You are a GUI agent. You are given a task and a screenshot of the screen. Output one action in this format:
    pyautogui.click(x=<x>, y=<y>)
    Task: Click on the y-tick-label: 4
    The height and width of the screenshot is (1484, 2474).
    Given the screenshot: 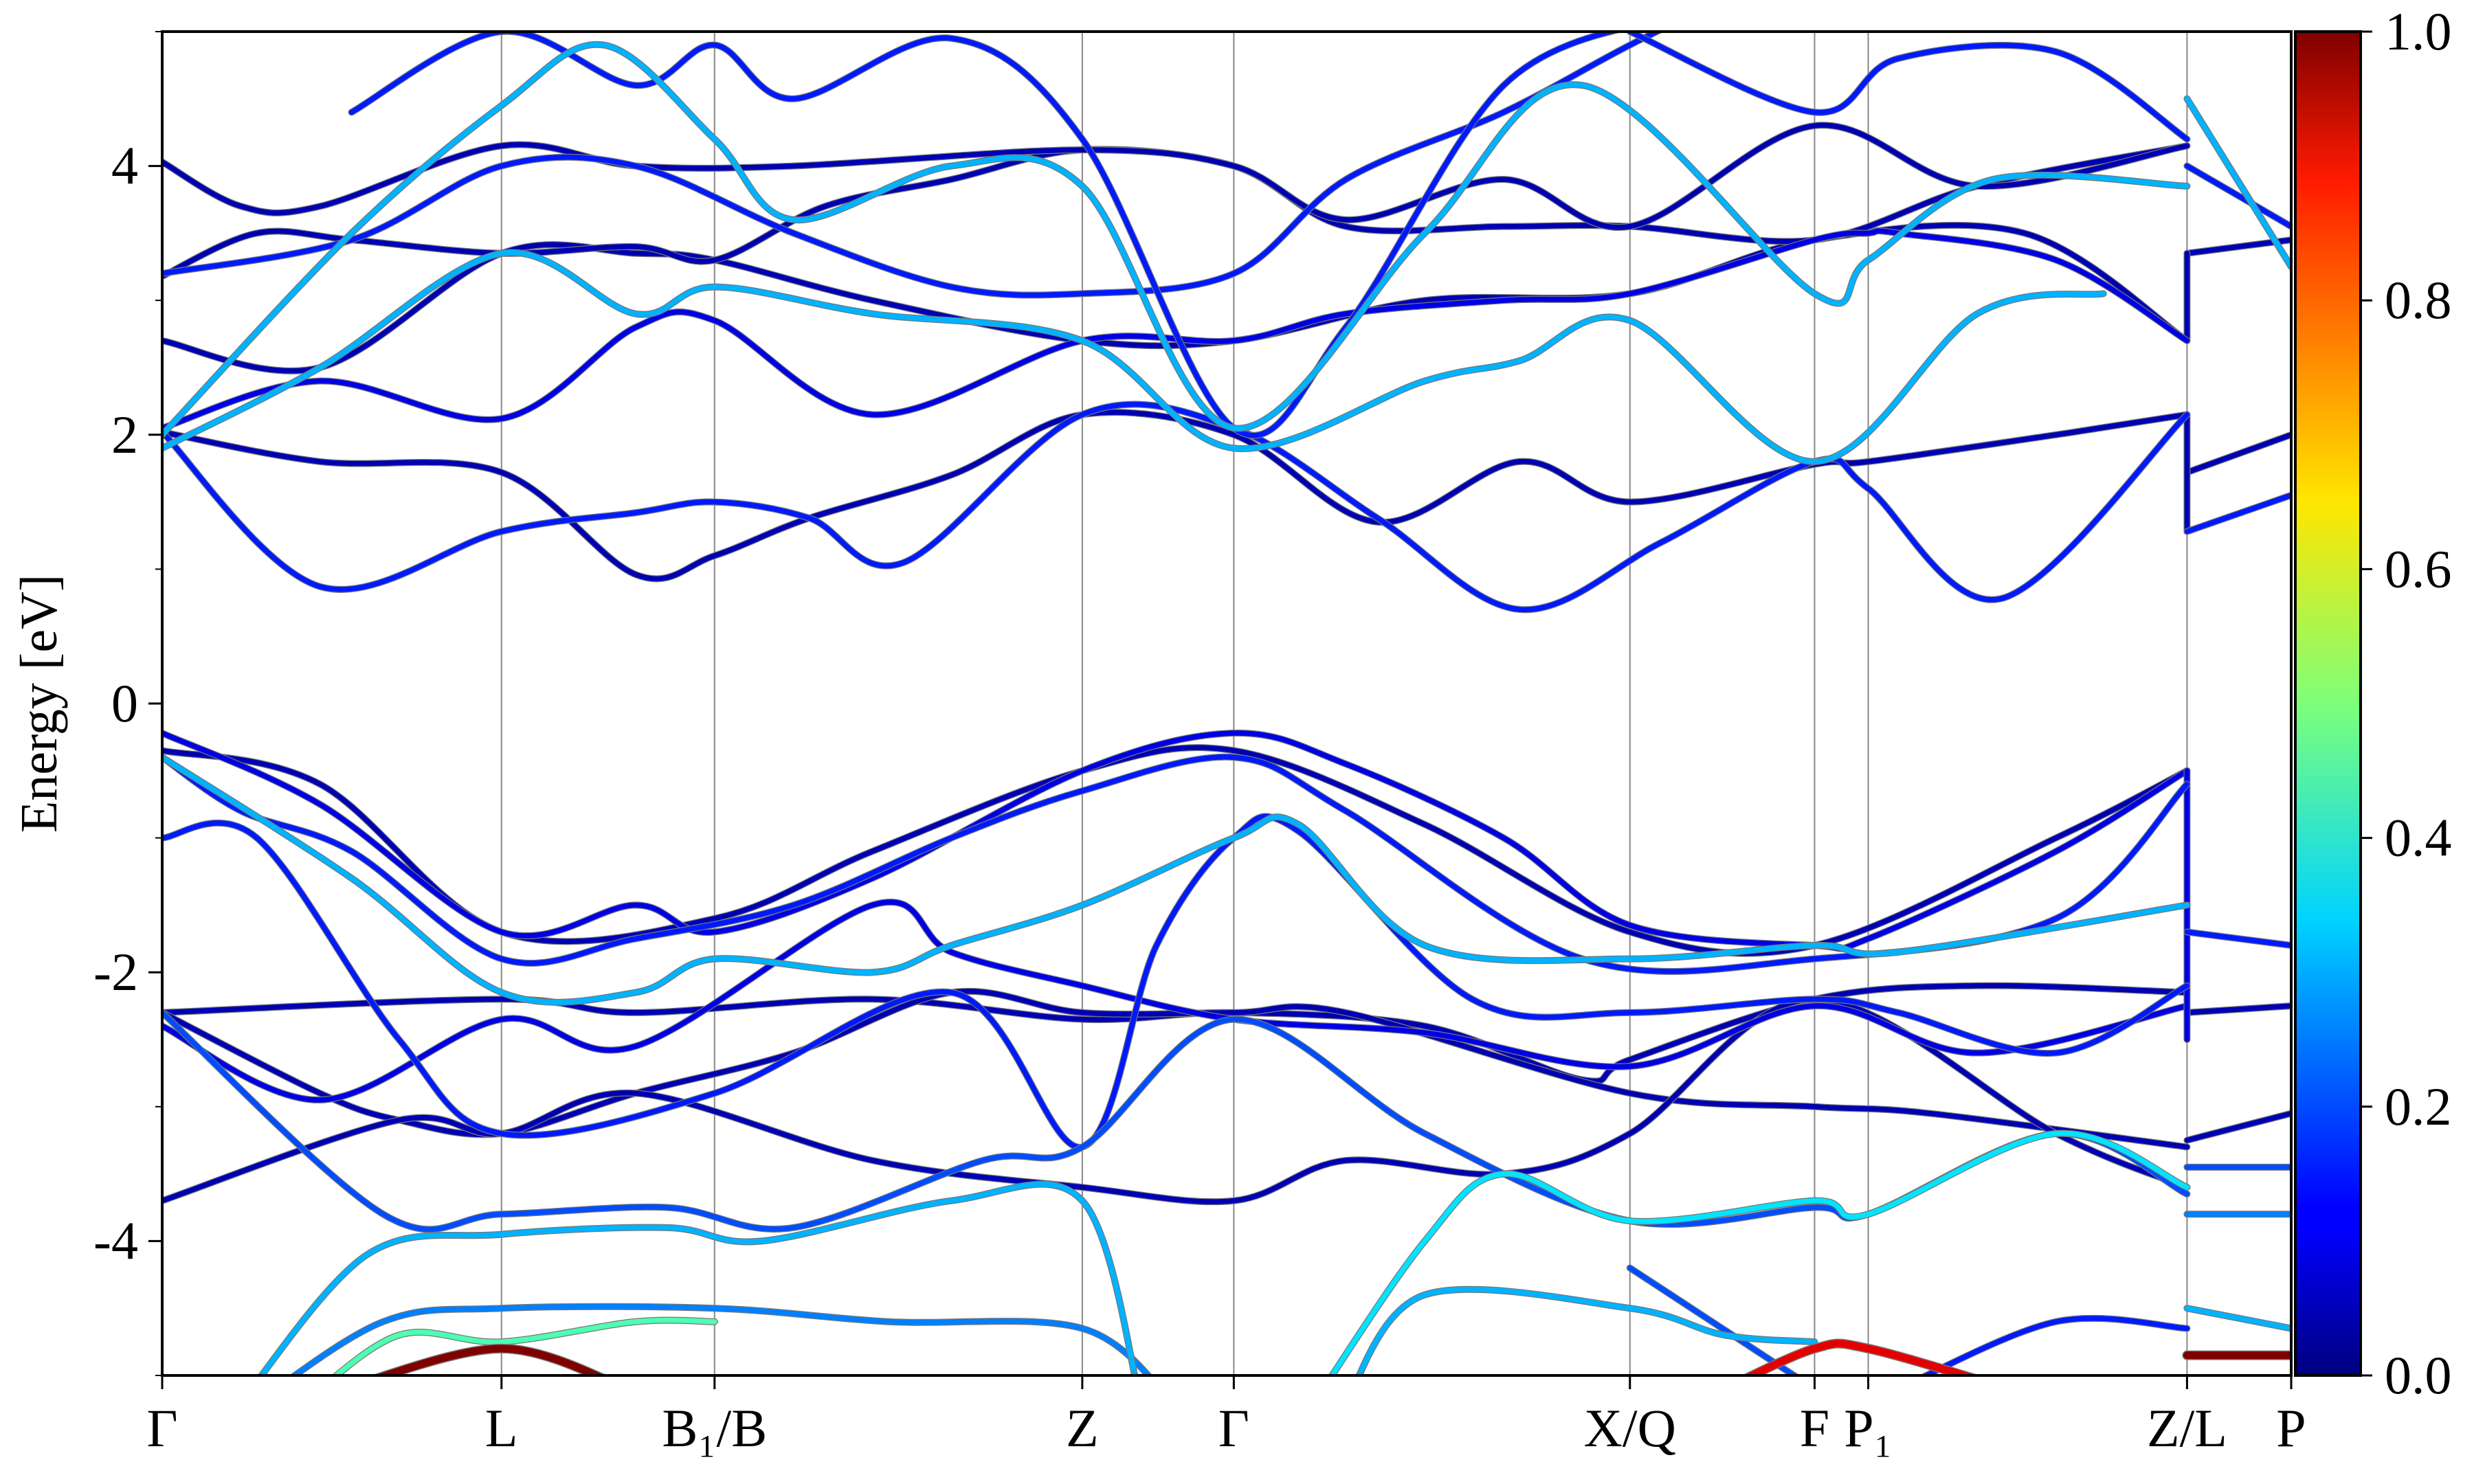 What is the action you would take?
    pyautogui.click(x=124, y=166)
    